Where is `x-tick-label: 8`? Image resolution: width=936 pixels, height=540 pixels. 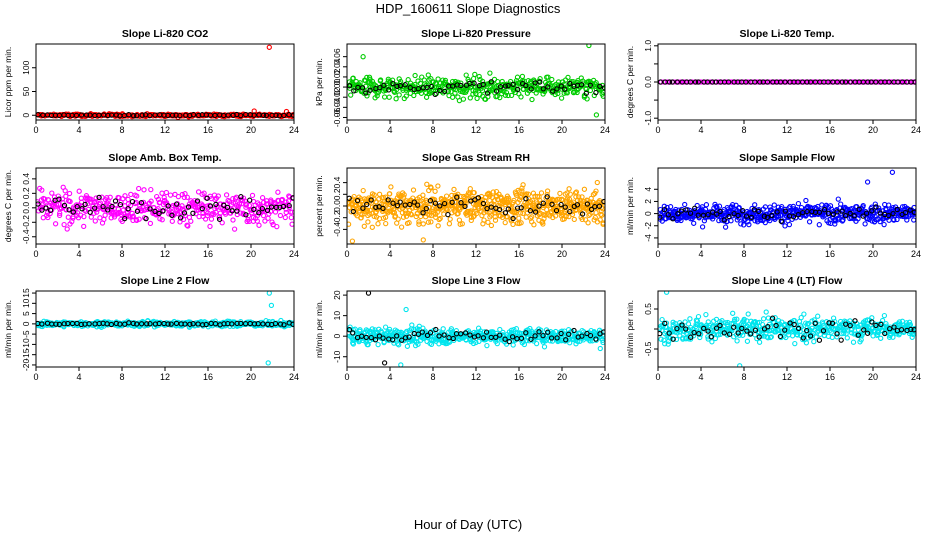
x-tick-label: 8 is located at coordinates (432, 130).